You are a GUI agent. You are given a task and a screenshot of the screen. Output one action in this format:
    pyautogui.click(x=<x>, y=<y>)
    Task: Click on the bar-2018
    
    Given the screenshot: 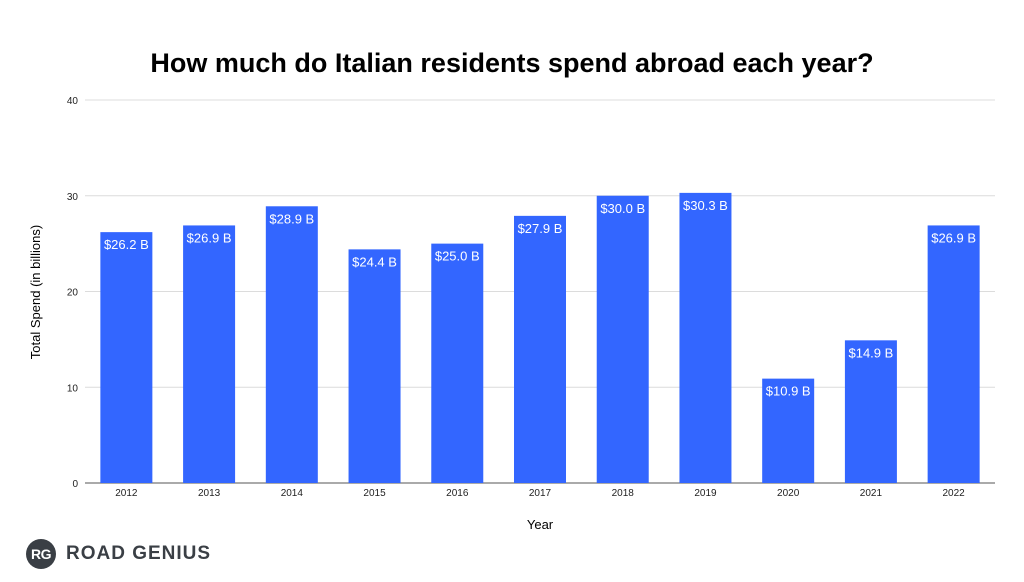 What is the action you would take?
    pyautogui.click(x=622, y=339)
    